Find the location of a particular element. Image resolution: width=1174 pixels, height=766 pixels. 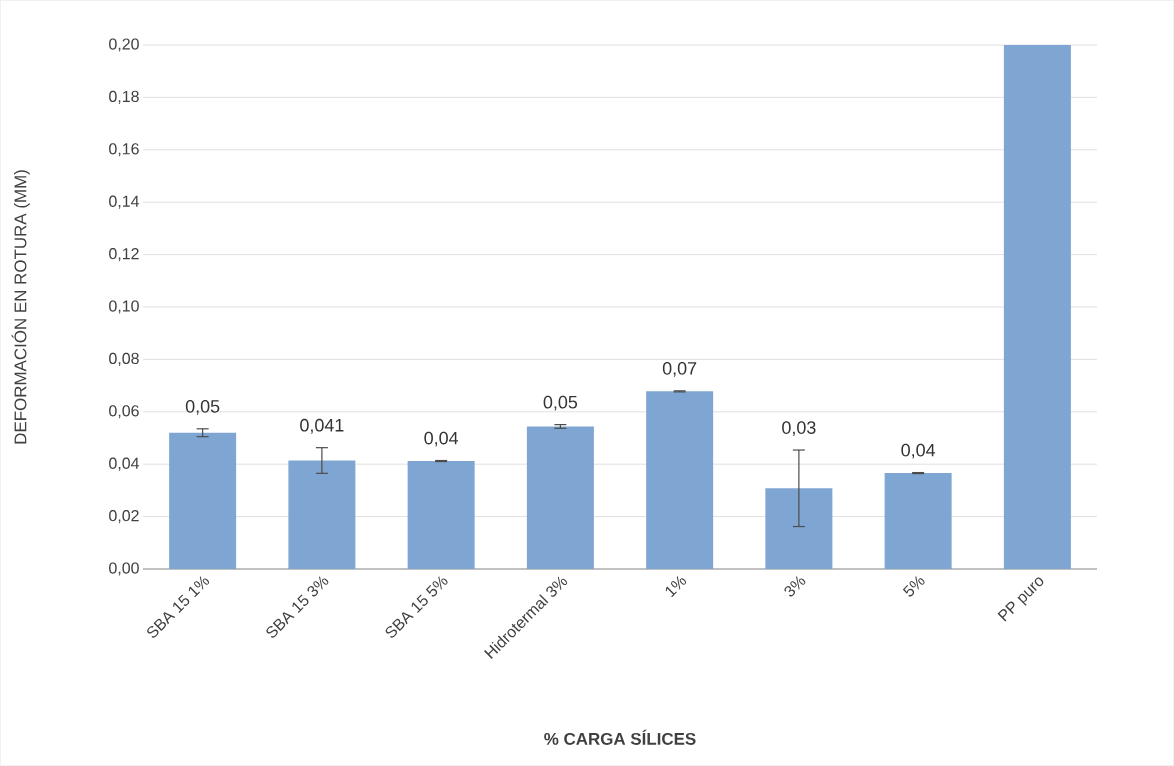

data-label: 0,07 is located at coordinates (679, 369).